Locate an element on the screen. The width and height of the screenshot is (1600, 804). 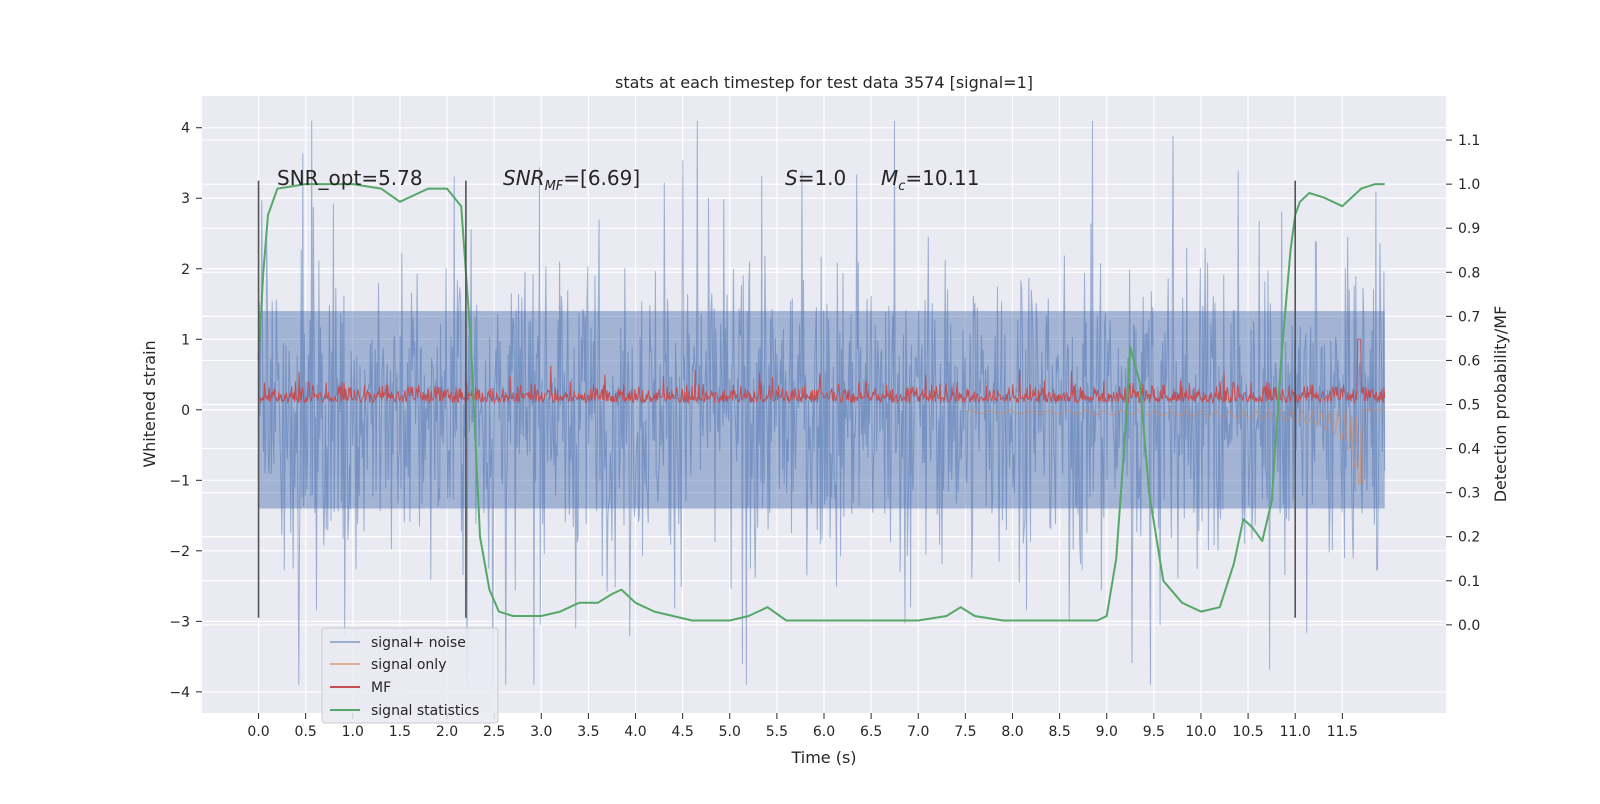
legend-label-signal-statistics: signal statistics is located at coordinates (425, 711).